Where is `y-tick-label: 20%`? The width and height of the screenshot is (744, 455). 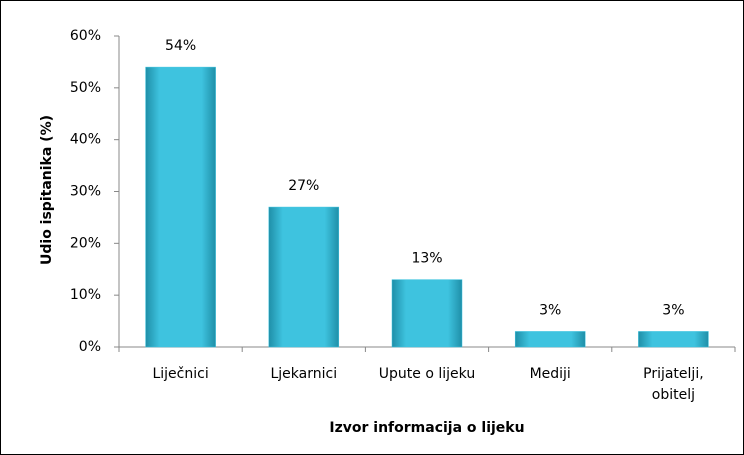 y-tick-label: 20% is located at coordinates (85, 243).